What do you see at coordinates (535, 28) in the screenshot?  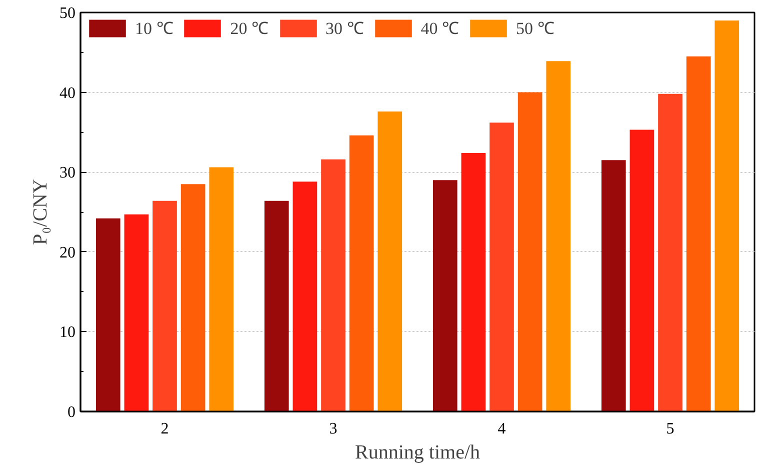 I see `legend-label: 50 ℃` at bounding box center [535, 28].